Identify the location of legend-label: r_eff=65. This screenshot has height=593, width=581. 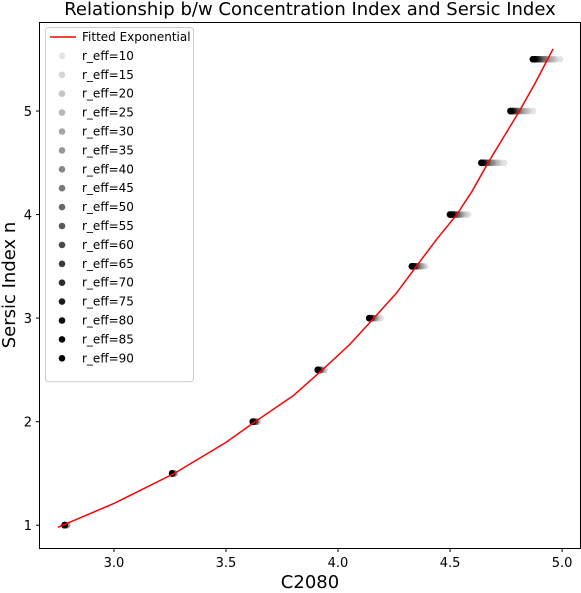
(108, 264).